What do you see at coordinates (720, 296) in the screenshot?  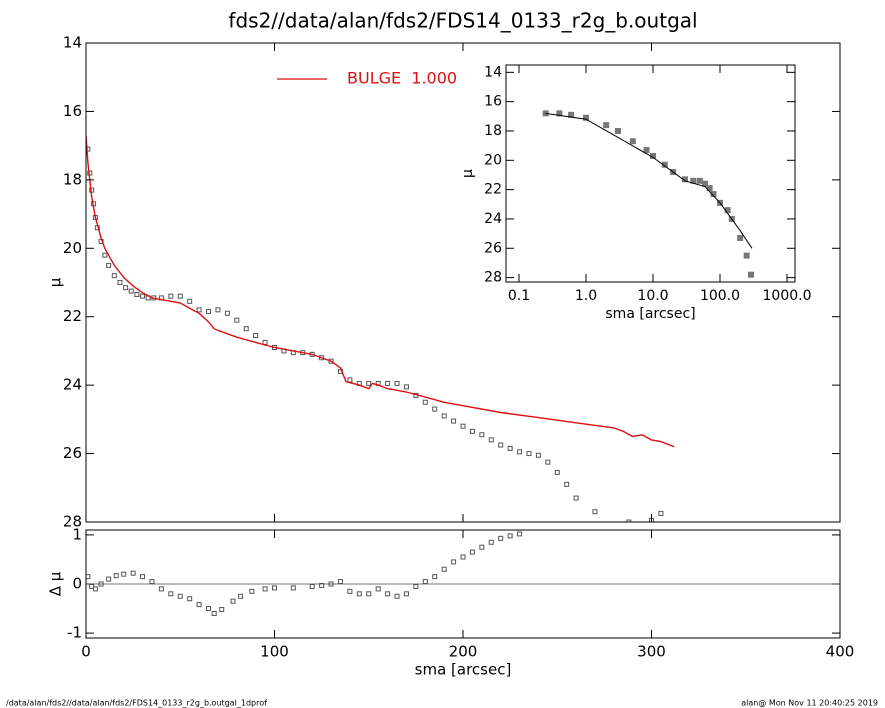 I see `x-tick-label: 100.0` at bounding box center [720, 296].